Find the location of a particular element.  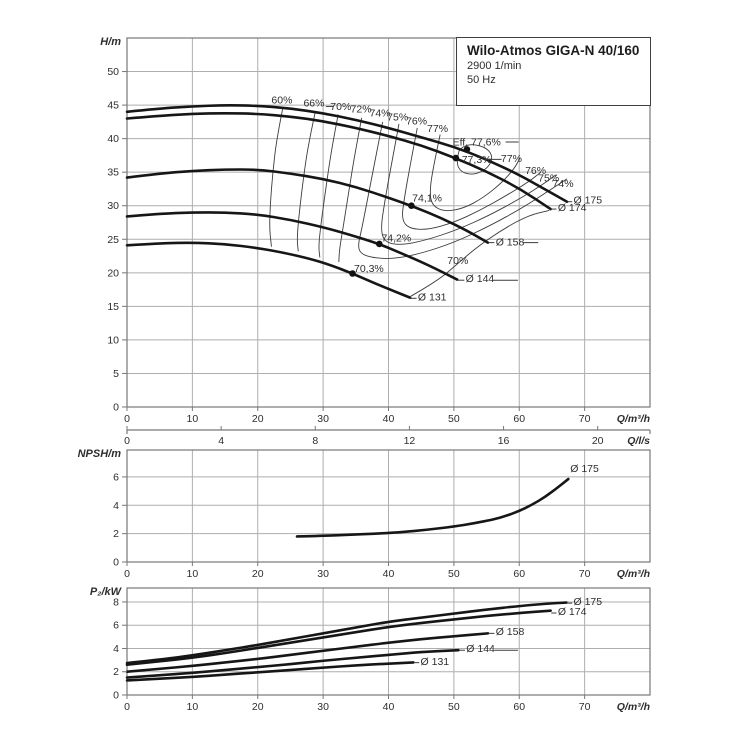

y-tick-label: 45 is located at coordinates (113, 106).